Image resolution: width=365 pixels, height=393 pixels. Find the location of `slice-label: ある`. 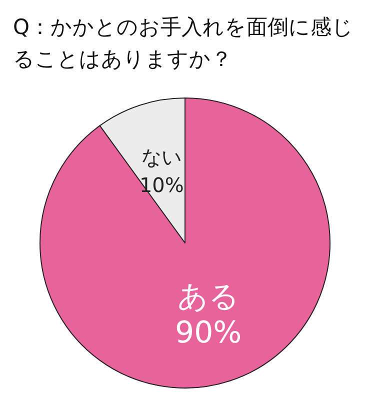

slice-label: ある is located at coordinates (208, 296).